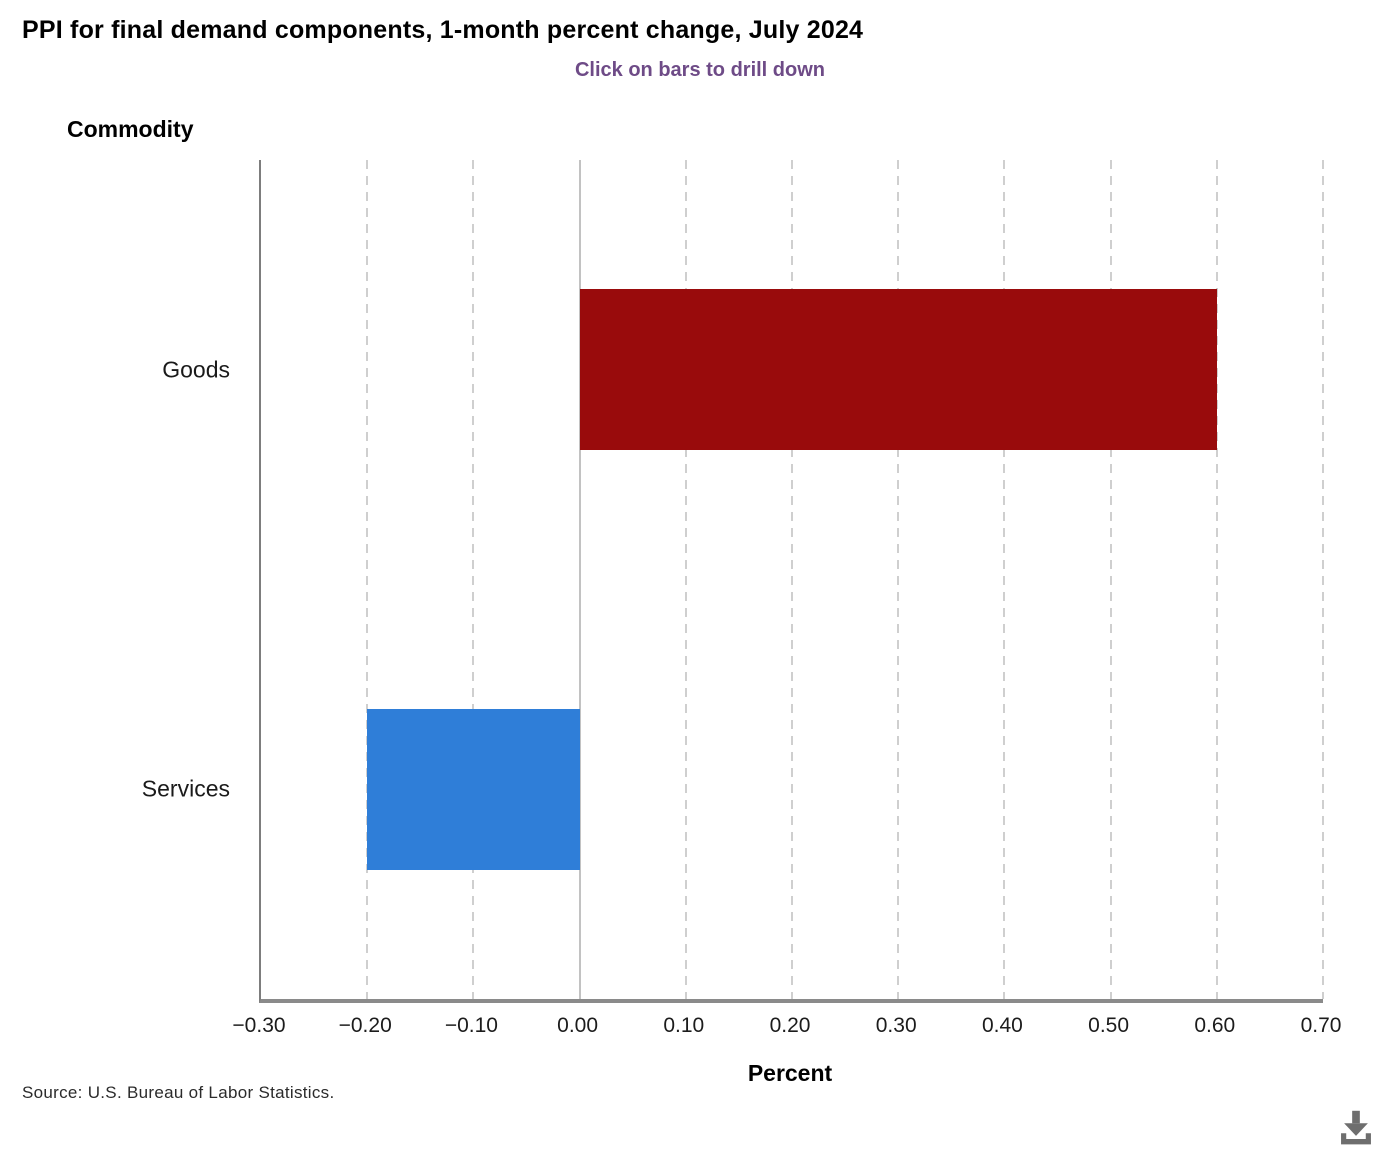 The height and width of the screenshot is (1160, 1400). What do you see at coordinates (185, 788) in the screenshot?
I see `category-label-services: Services` at bounding box center [185, 788].